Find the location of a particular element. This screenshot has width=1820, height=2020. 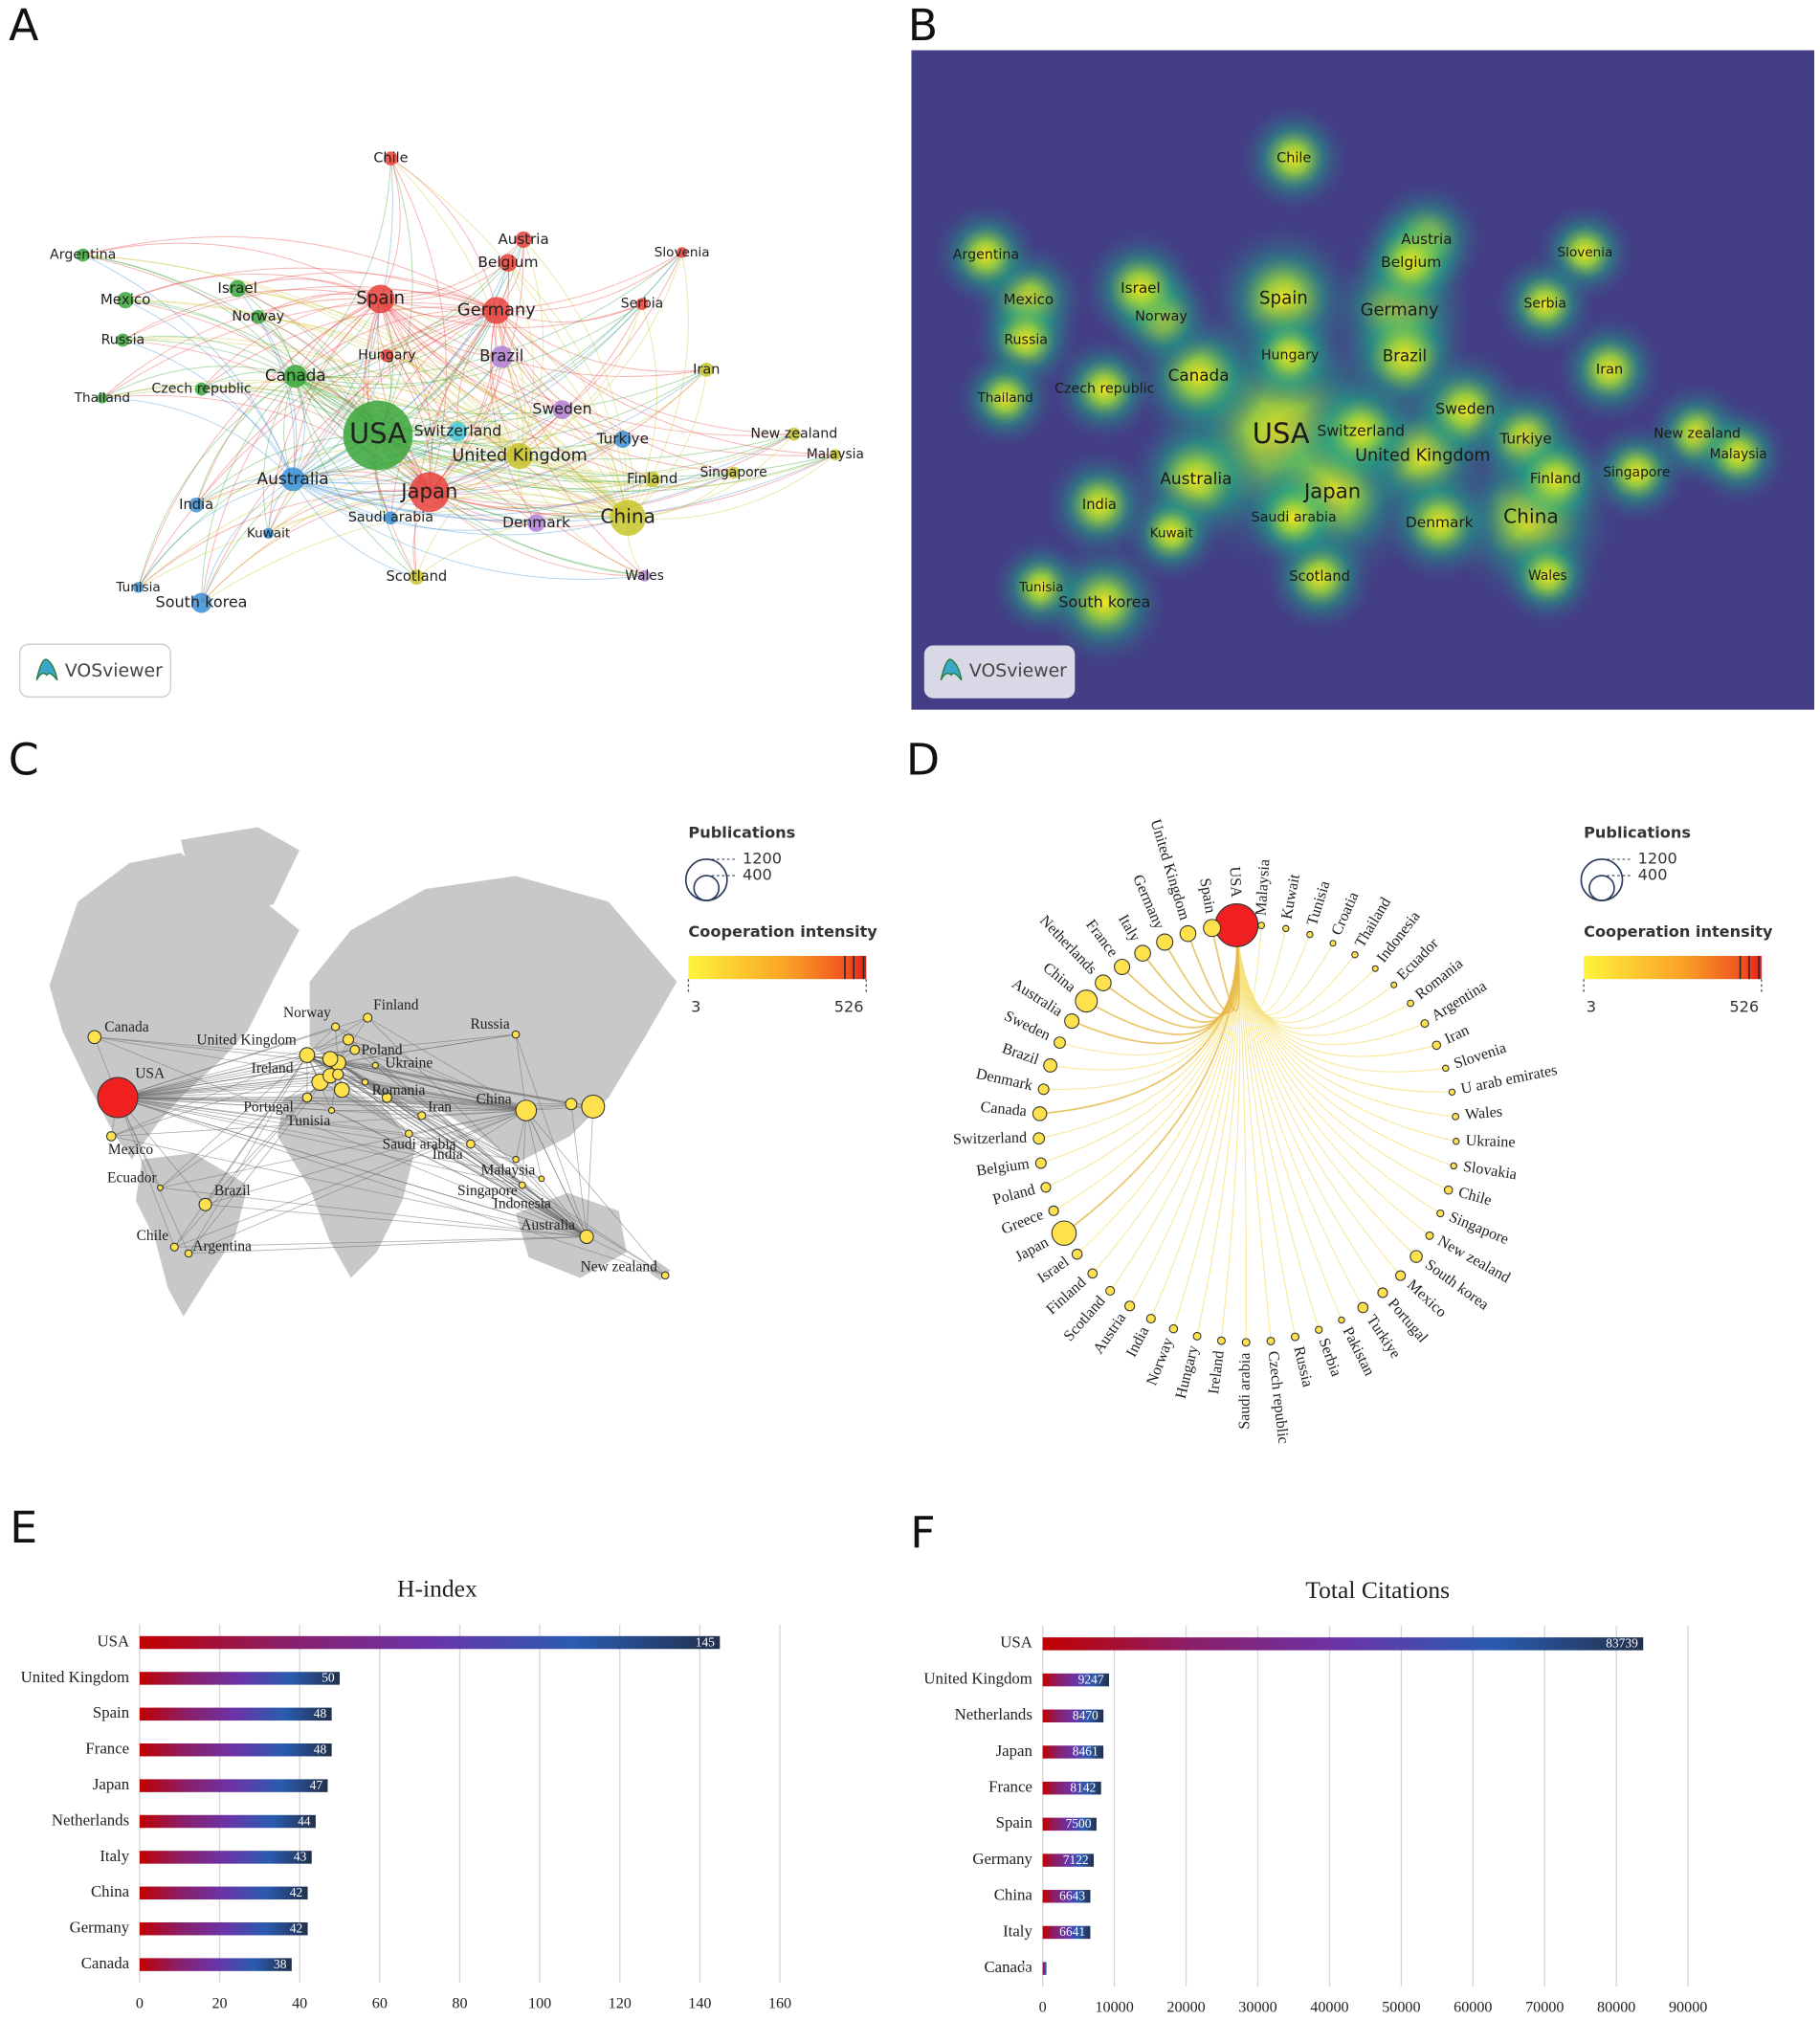

y-tick-label: China is located at coordinates (111, 1891).